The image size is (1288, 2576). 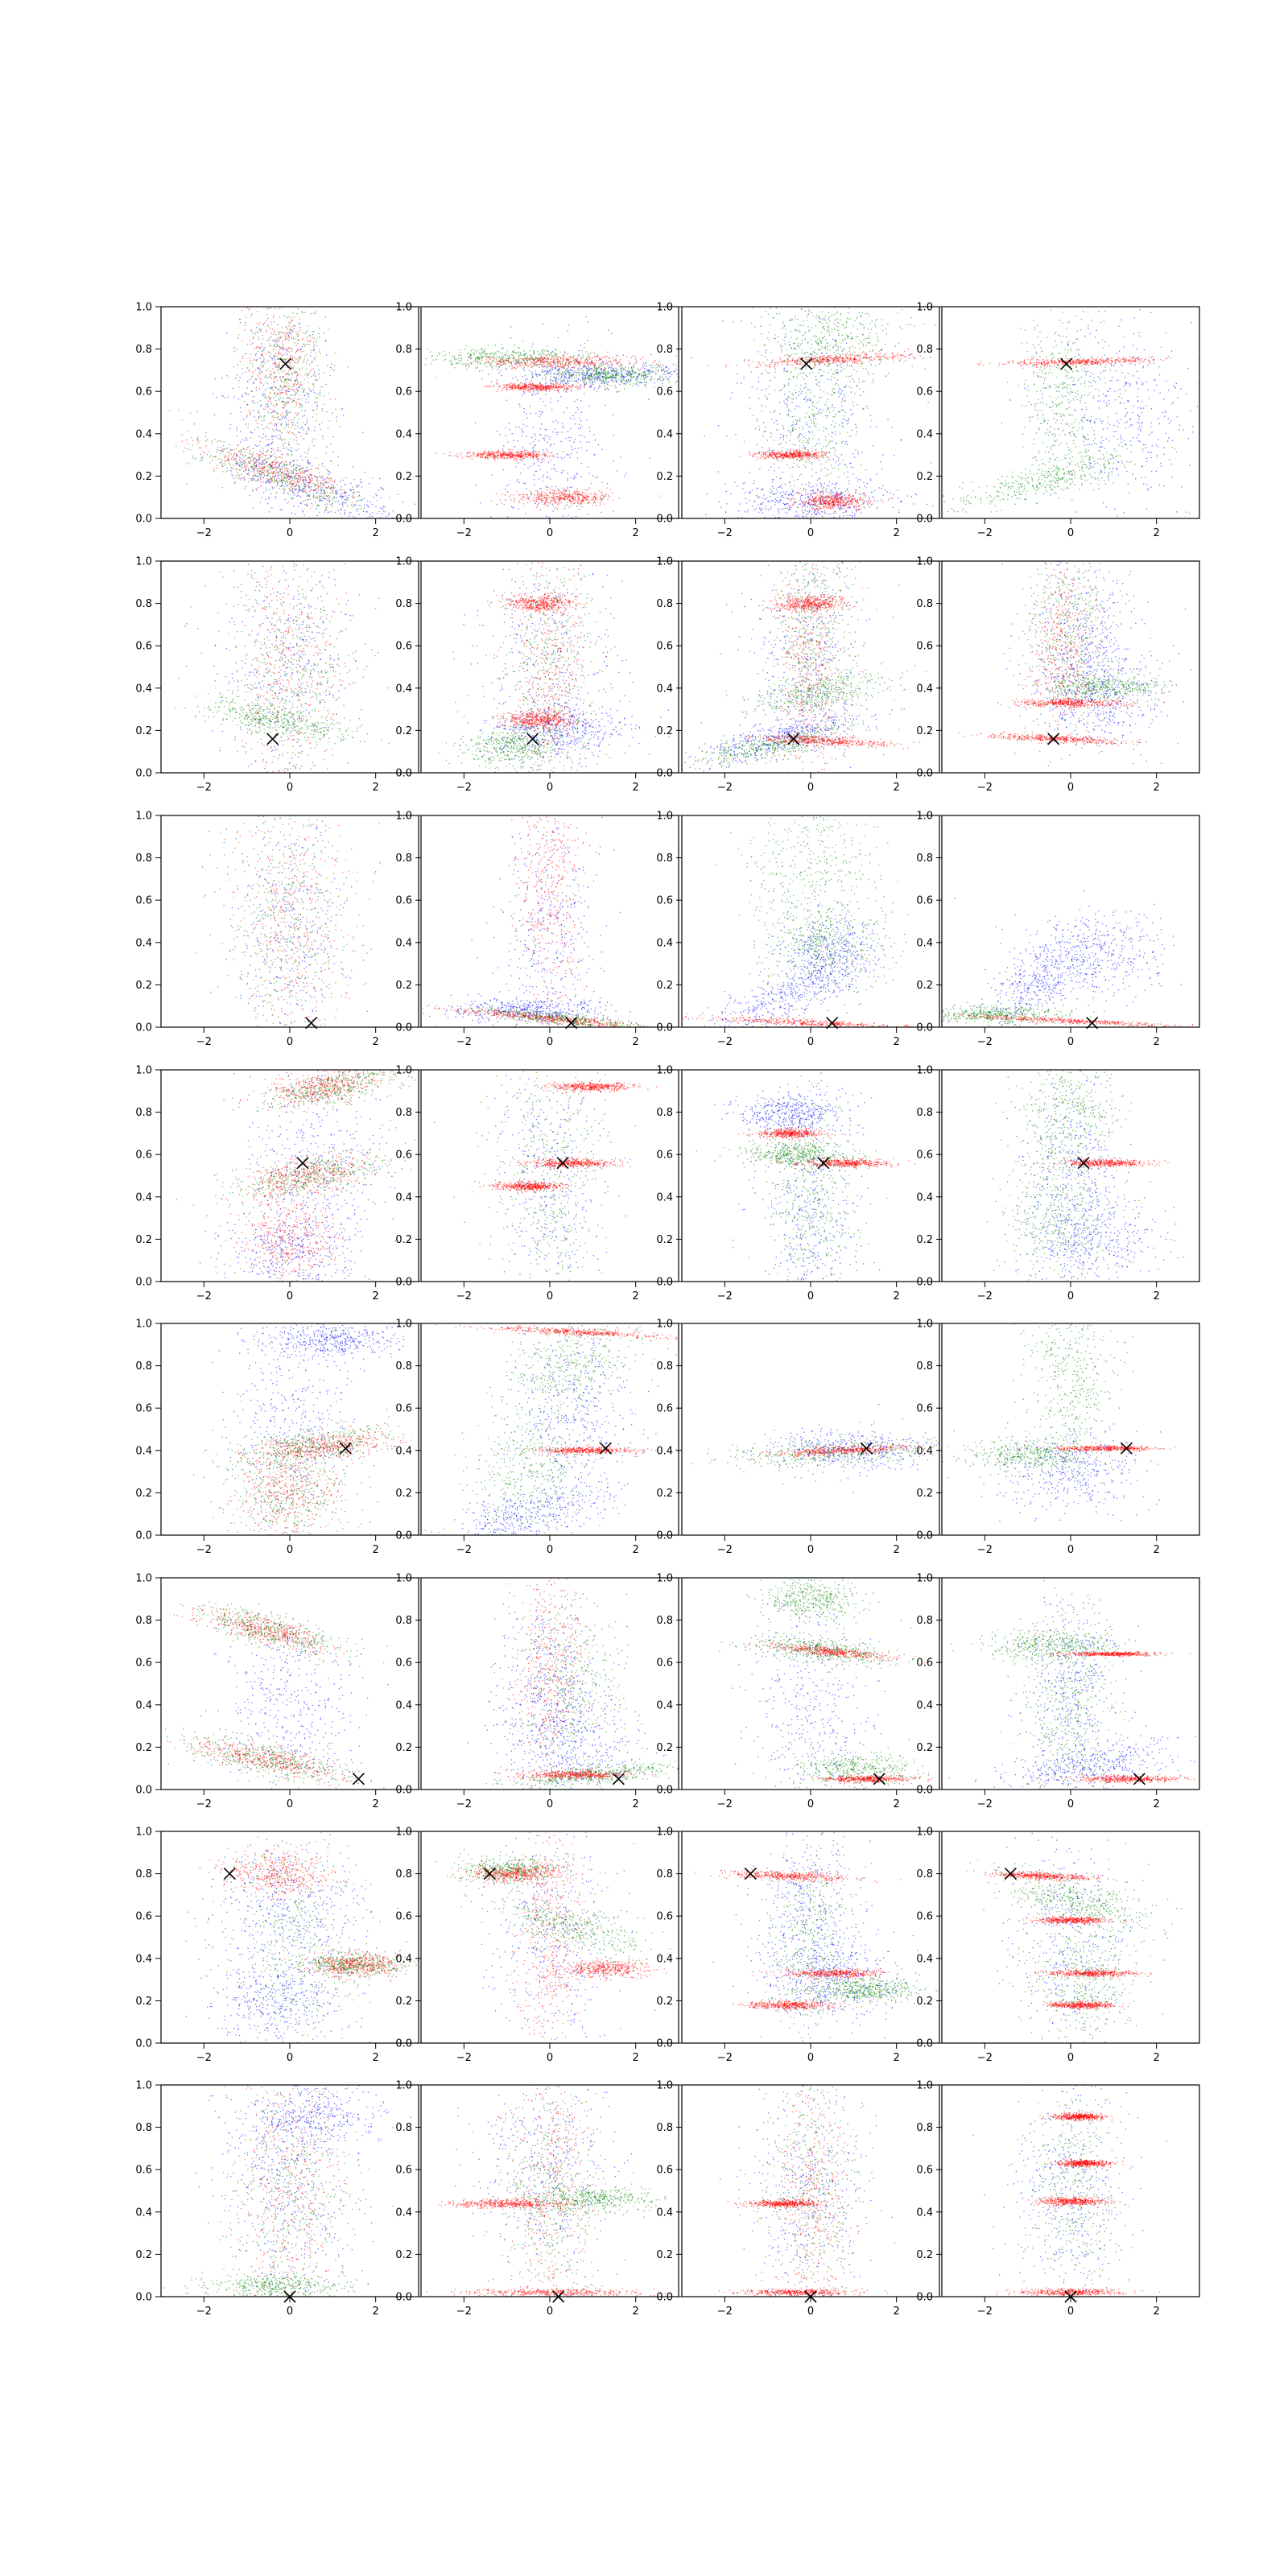 I want to click on y-tick-label: 1.0, so click(x=143, y=308).